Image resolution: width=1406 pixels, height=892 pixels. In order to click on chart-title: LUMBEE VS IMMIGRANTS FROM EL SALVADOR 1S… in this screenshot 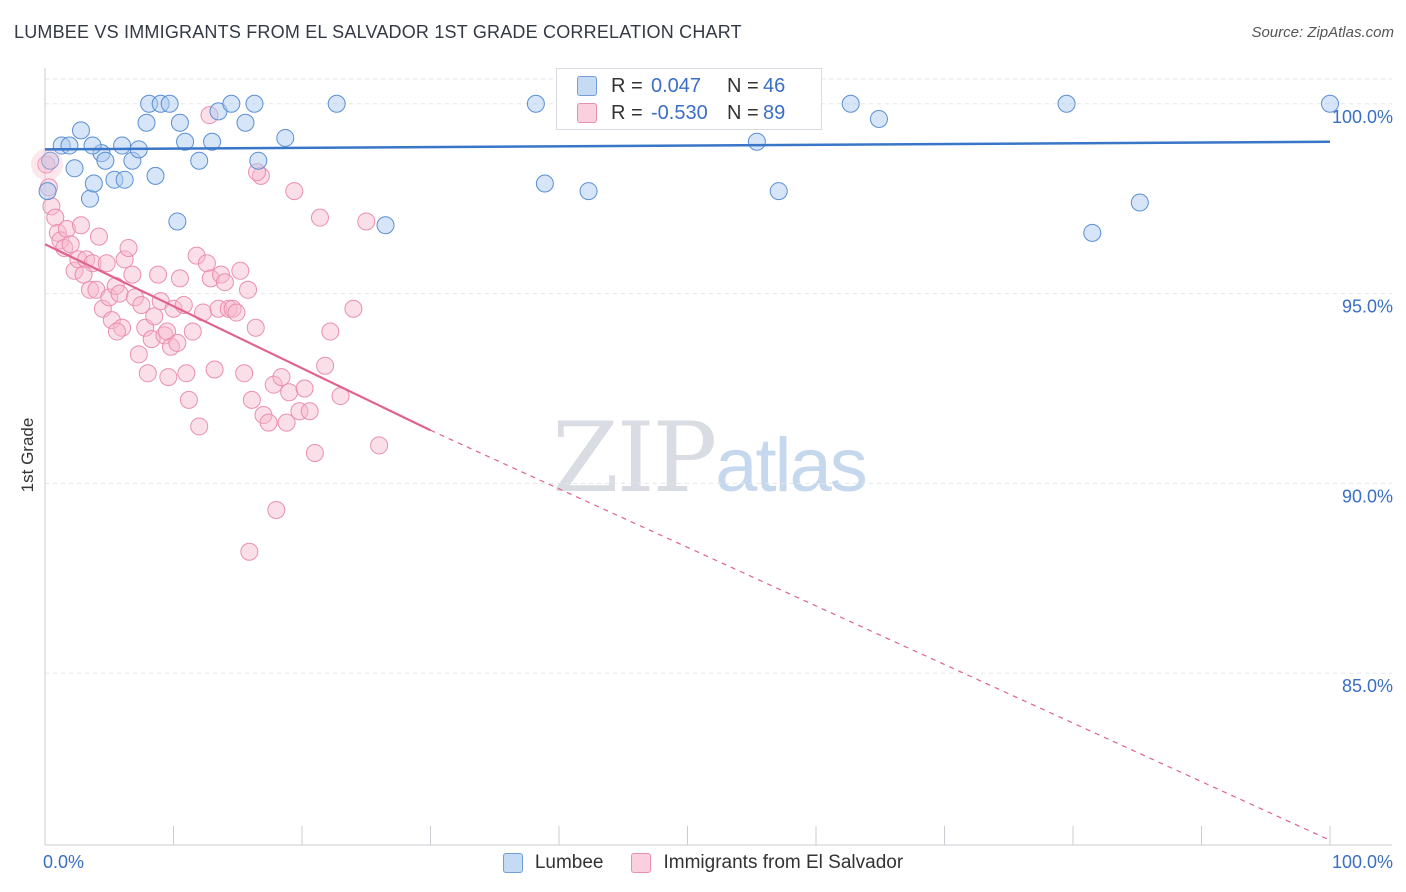, I will do `click(378, 32)`.